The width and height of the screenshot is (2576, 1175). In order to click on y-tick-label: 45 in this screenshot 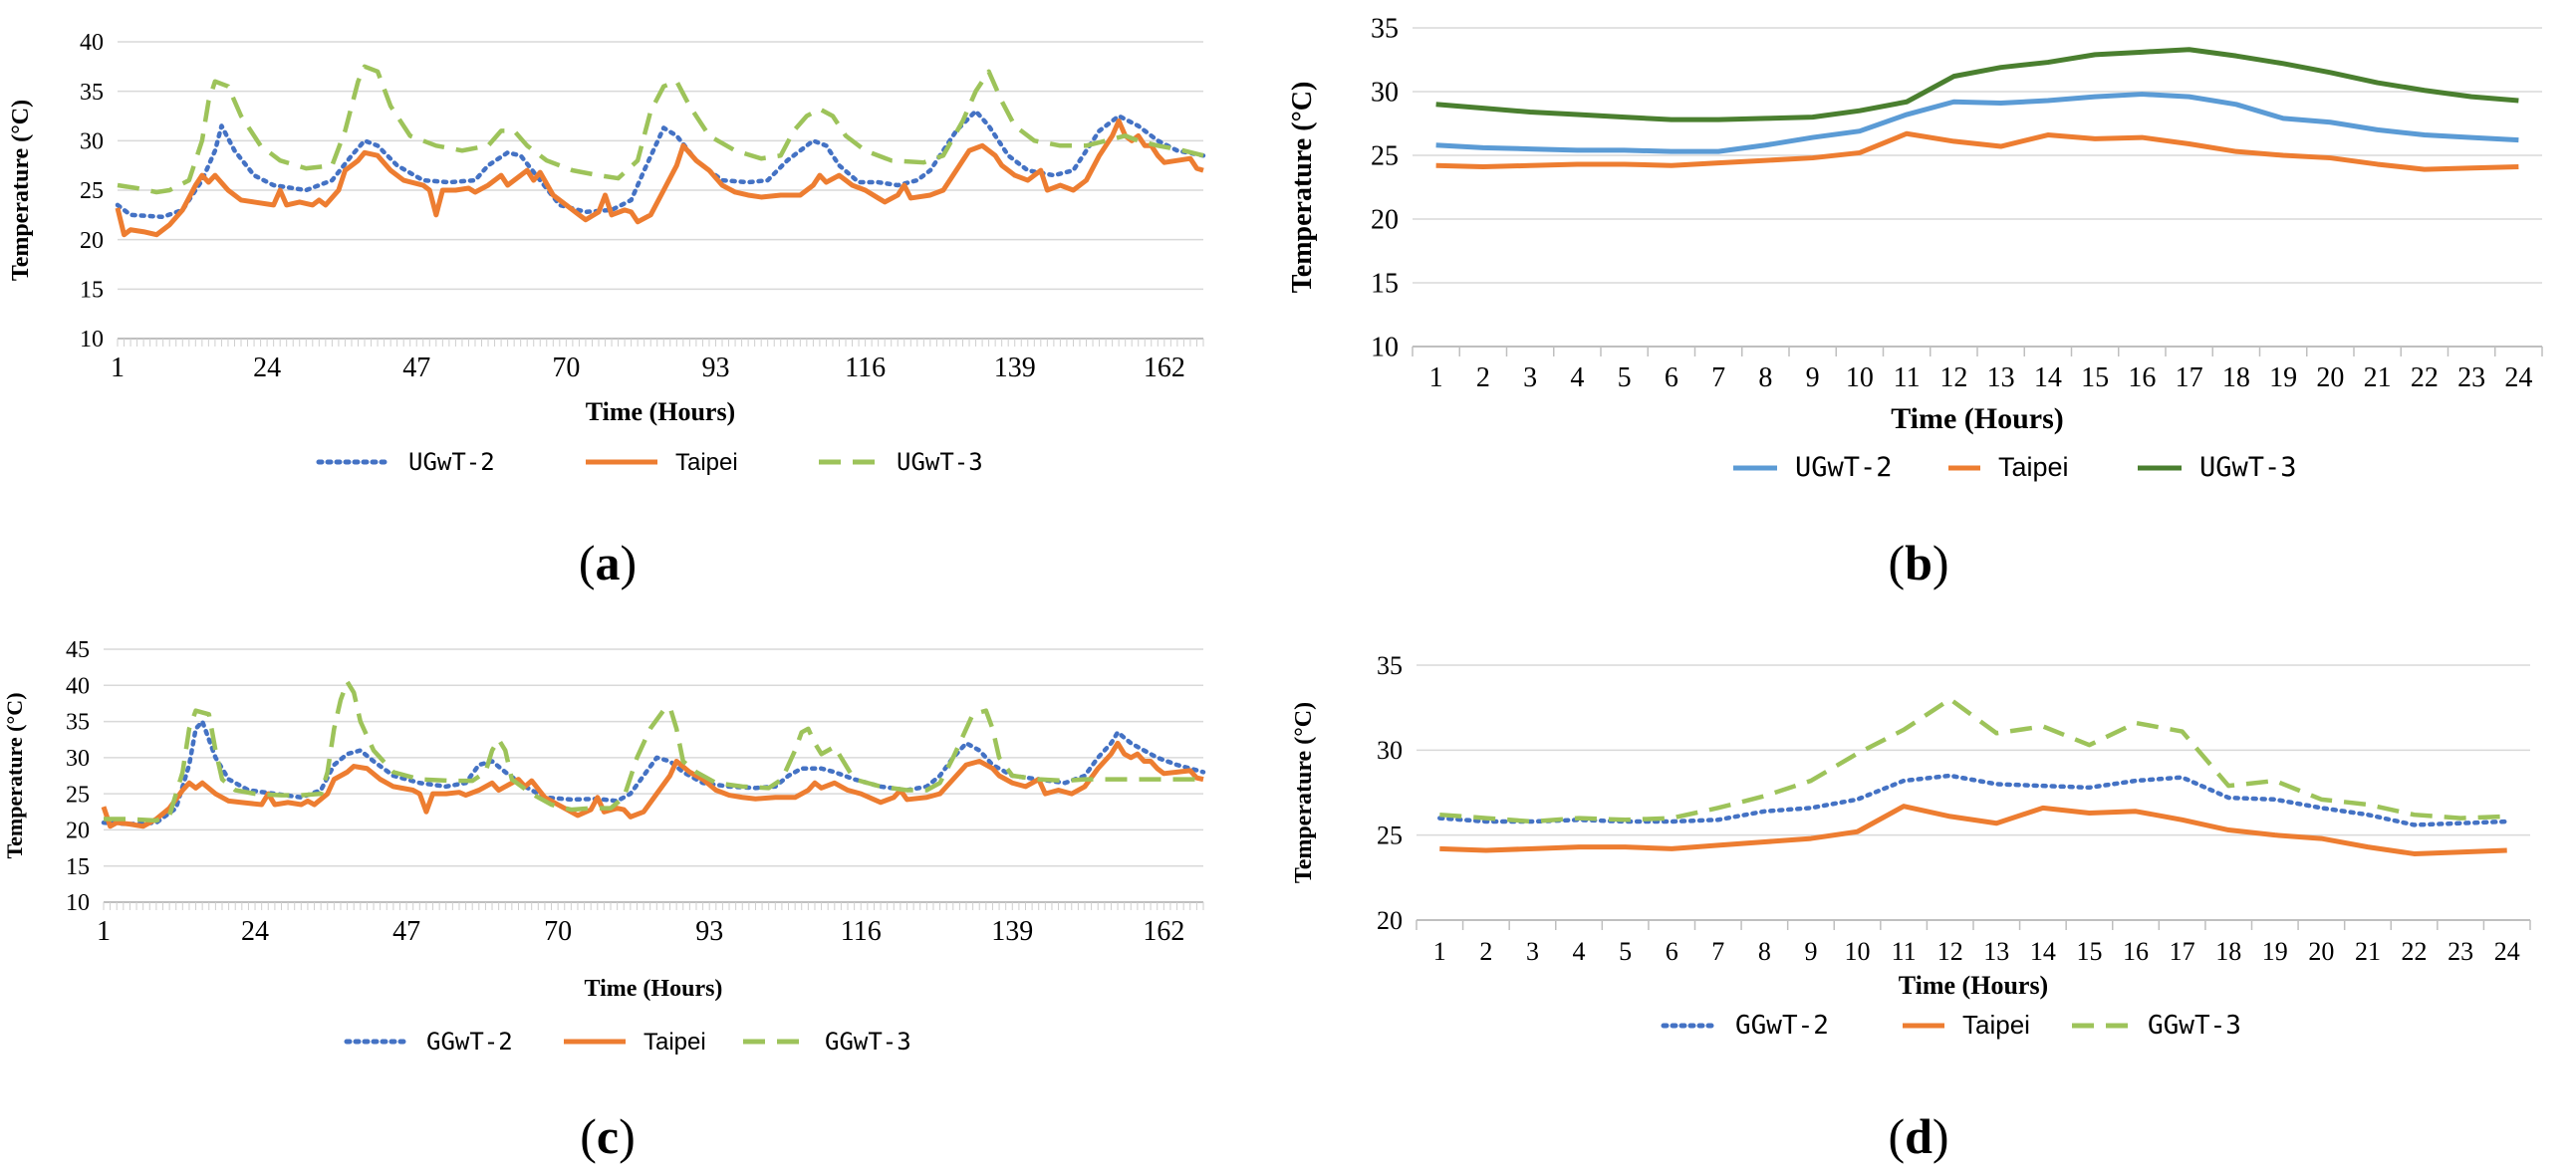, I will do `click(78, 650)`.